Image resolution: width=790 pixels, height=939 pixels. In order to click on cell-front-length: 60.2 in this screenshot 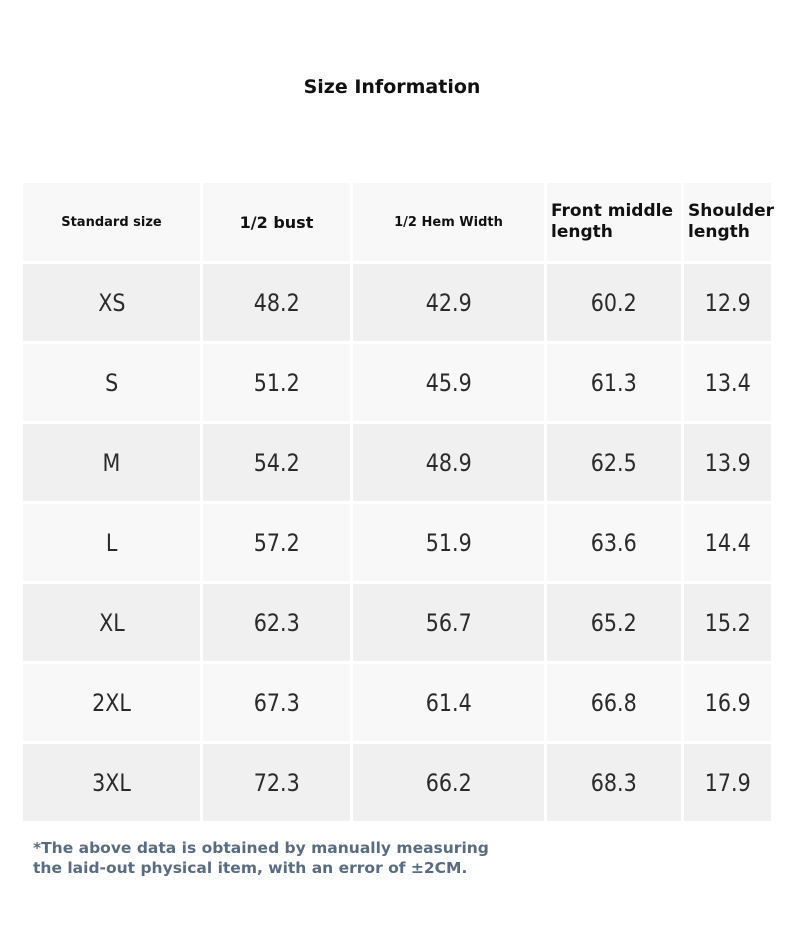, I will do `click(614, 302)`.